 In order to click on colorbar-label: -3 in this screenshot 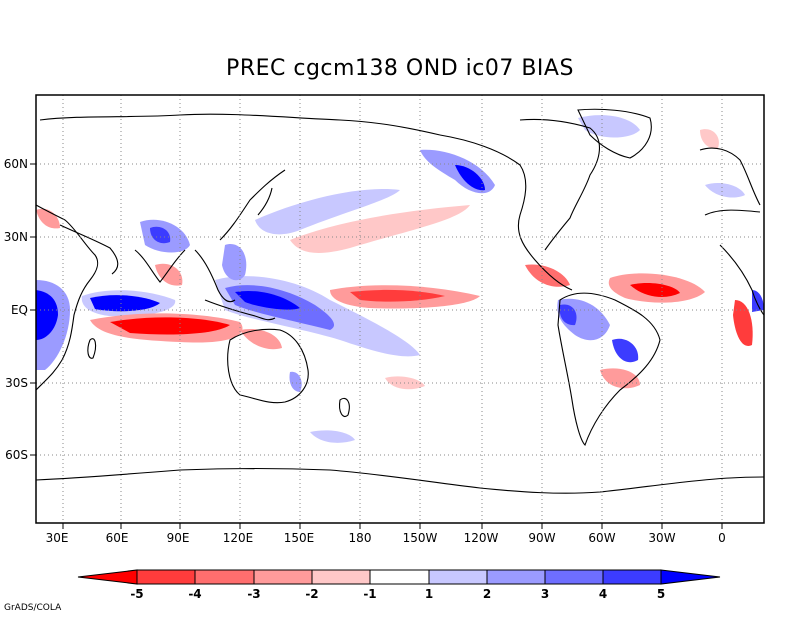, I will do `click(253, 594)`.